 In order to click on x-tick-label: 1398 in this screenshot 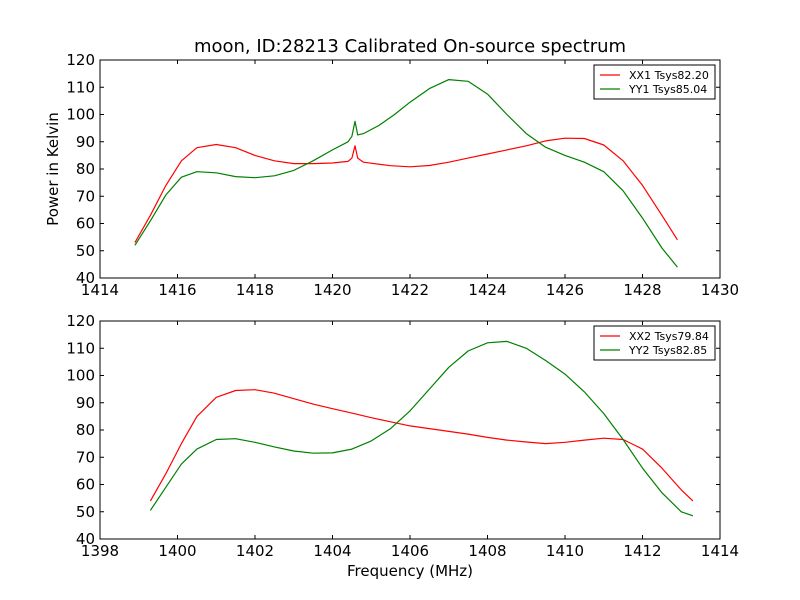, I will do `click(100, 551)`.